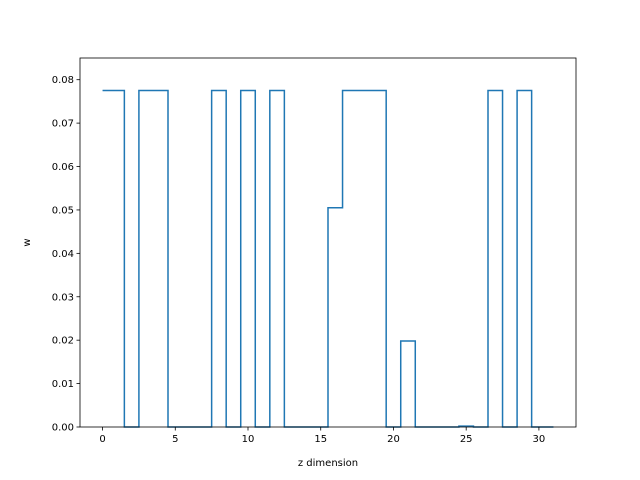 The height and width of the screenshot is (480, 640). Describe the element at coordinates (63, 428) in the screenshot. I see `y-tick-label: 0.00` at that location.